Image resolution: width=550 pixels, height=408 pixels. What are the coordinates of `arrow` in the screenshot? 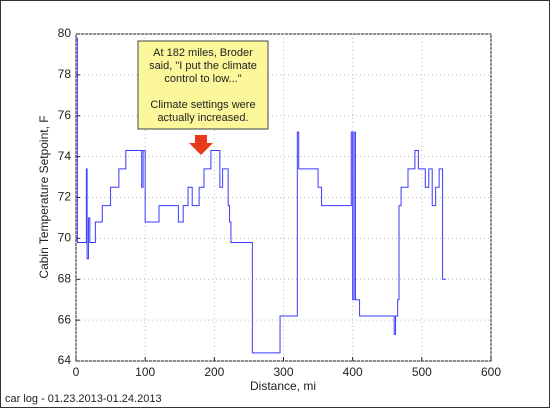 It's located at (201, 145).